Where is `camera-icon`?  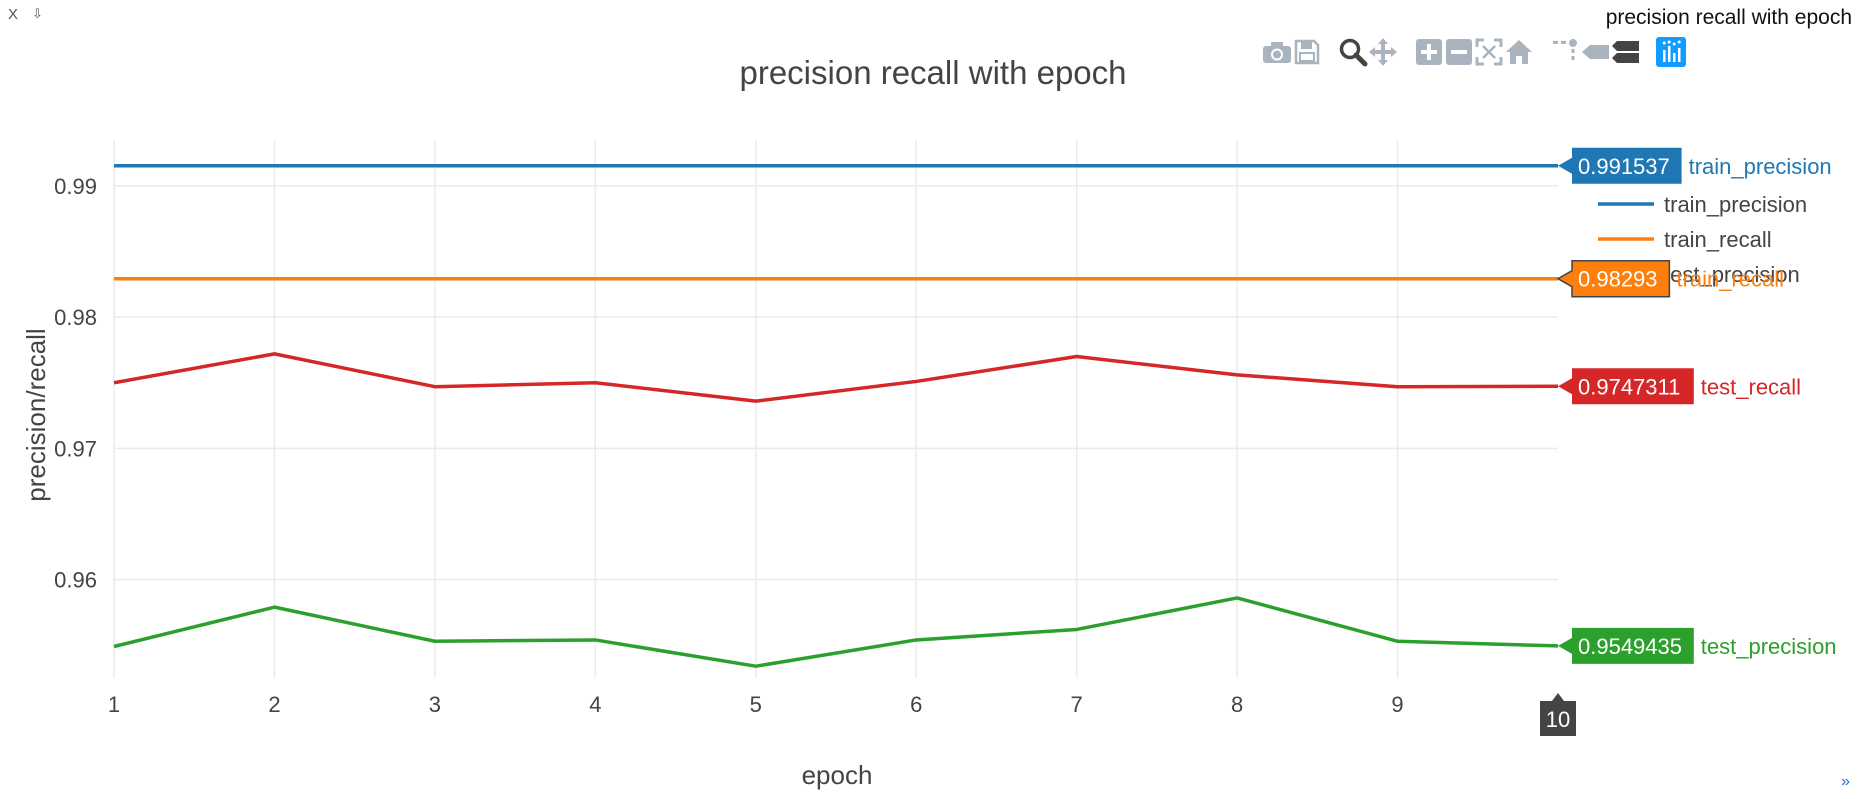 camera-icon is located at coordinates (1277, 52).